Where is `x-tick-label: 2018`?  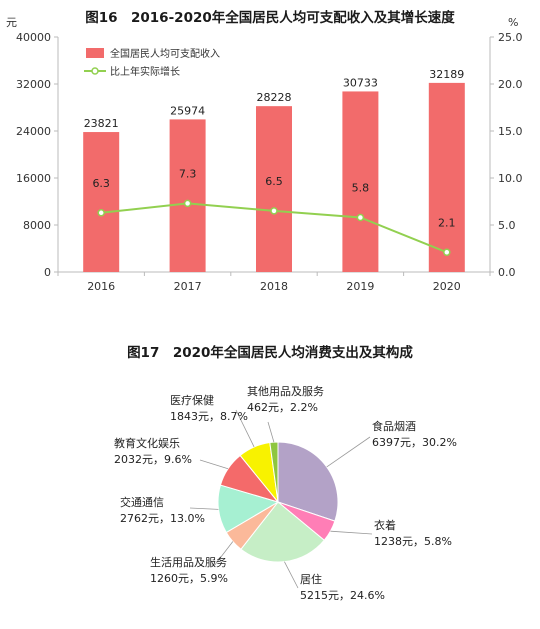 x-tick-label: 2018 is located at coordinates (274, 286).